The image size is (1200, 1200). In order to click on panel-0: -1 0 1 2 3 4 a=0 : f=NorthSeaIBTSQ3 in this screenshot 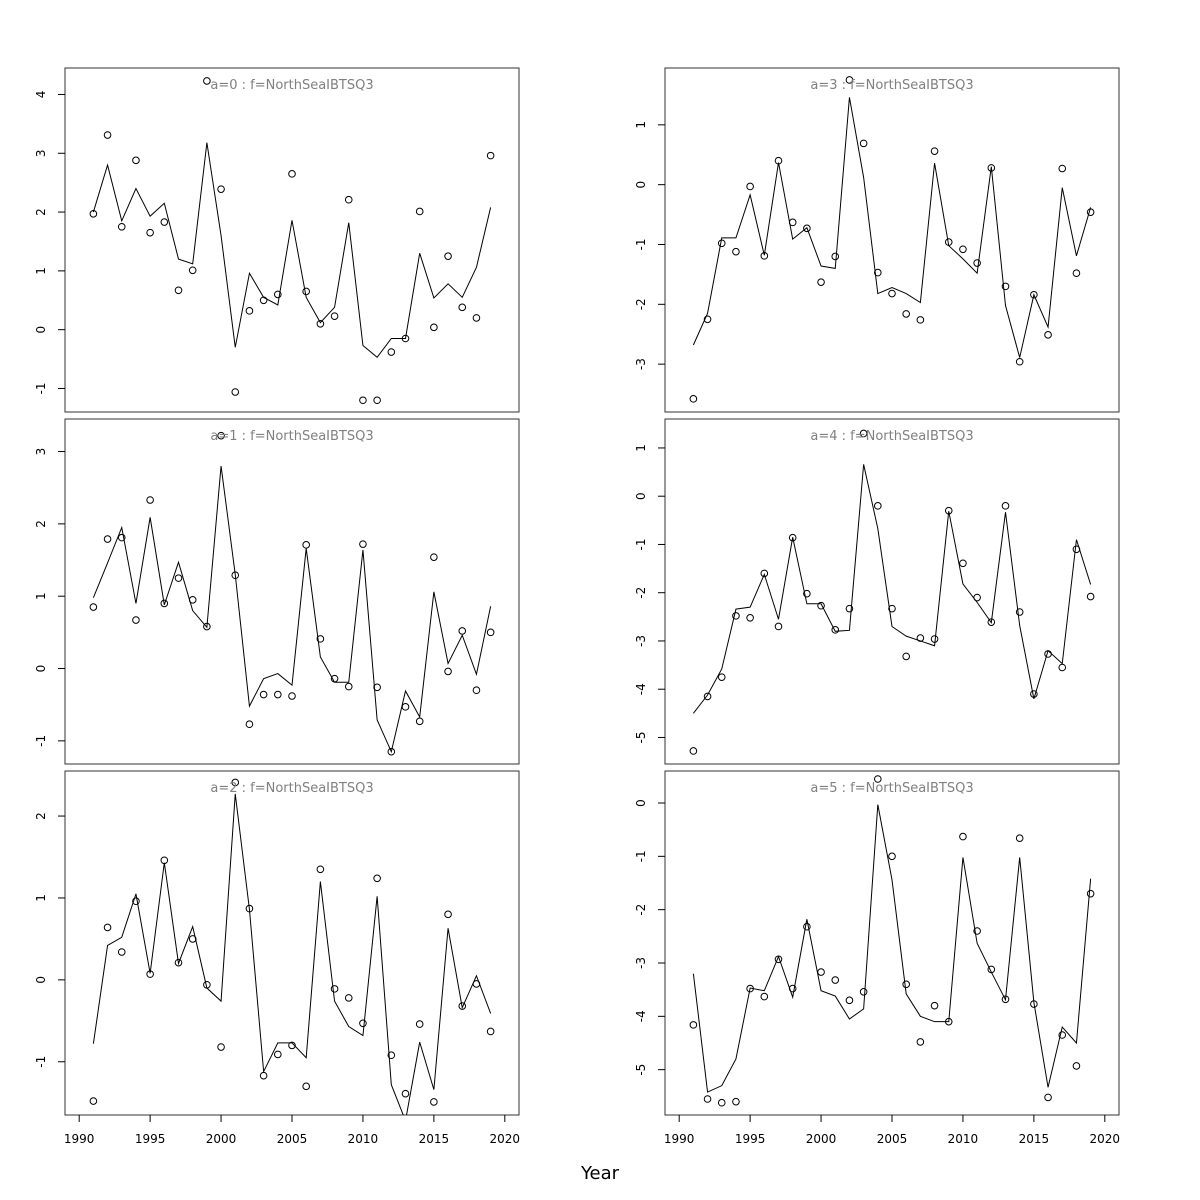, I will do `click(277, 240)`.